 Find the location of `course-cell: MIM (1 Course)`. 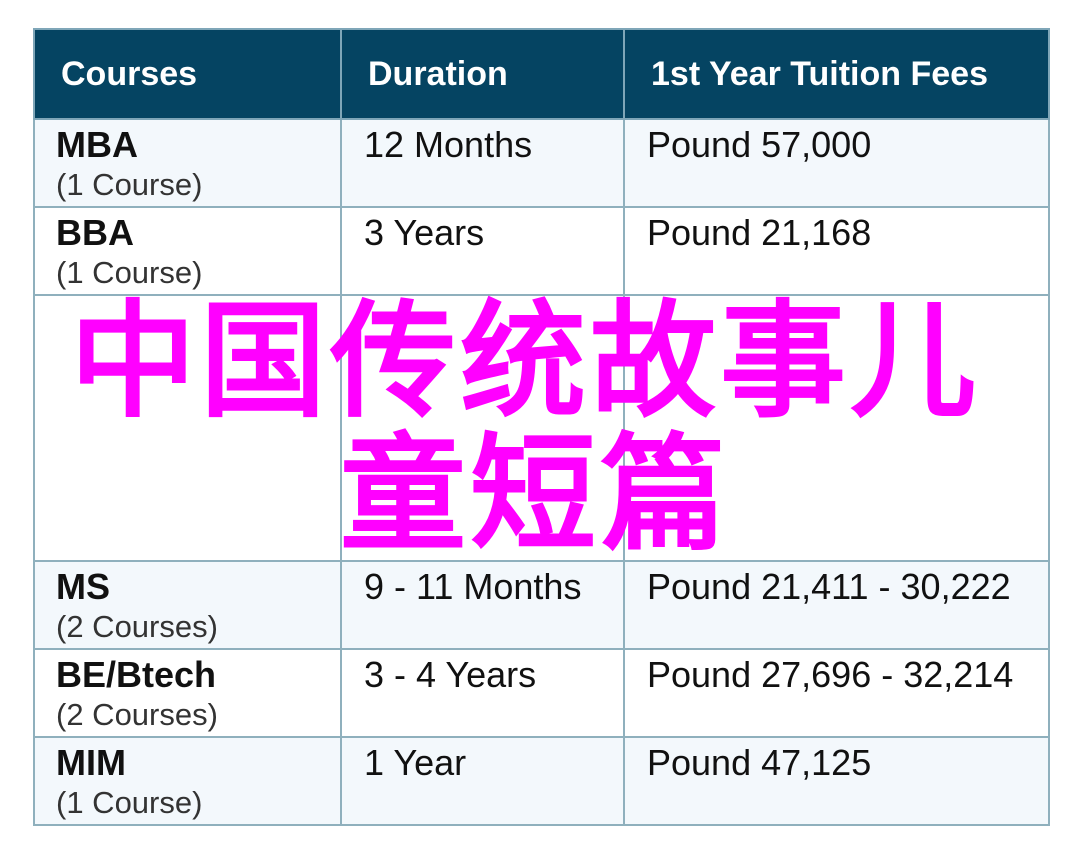

course-cell: MIM (1 Course) is located at coordinates (187, 781).